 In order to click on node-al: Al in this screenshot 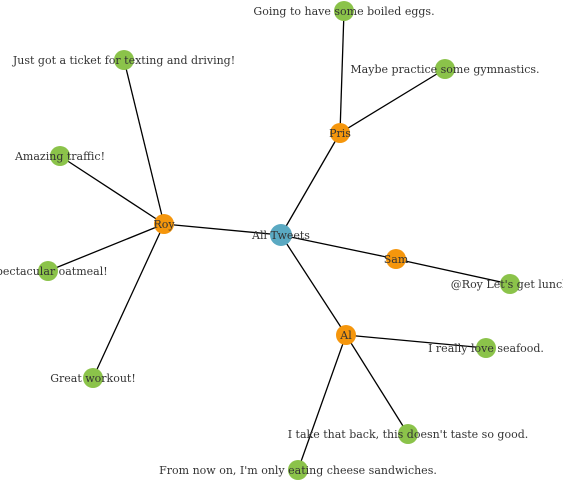, I will do `click(346, 335)`.